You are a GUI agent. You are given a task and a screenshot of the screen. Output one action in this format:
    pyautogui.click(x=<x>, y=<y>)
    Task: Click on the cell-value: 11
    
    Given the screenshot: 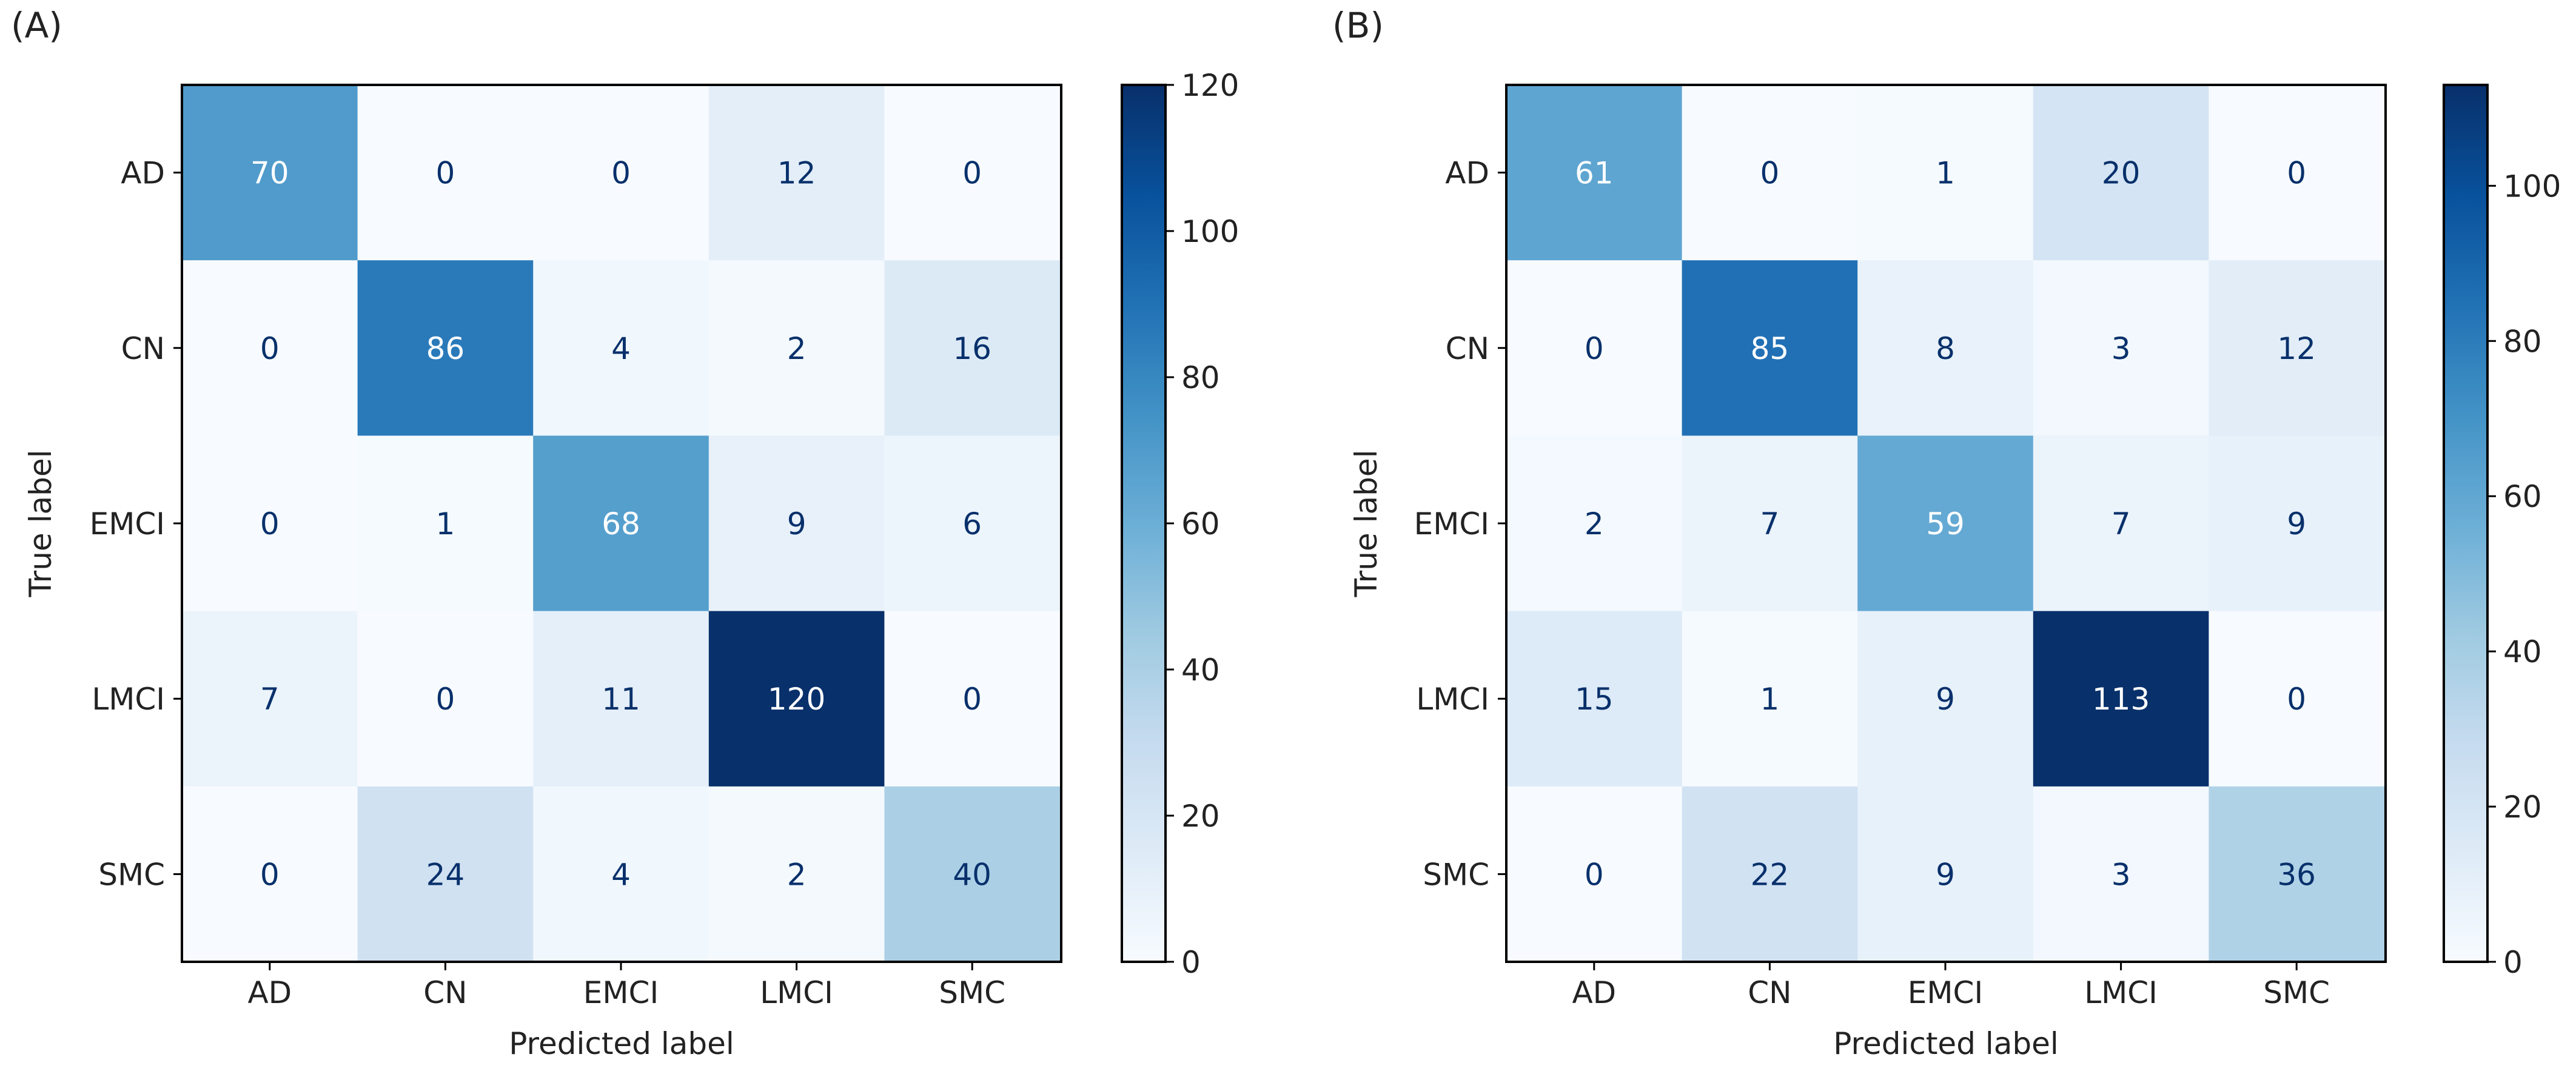 What is the action you would take?
    pyautogui.click(x=621, y=699)
    